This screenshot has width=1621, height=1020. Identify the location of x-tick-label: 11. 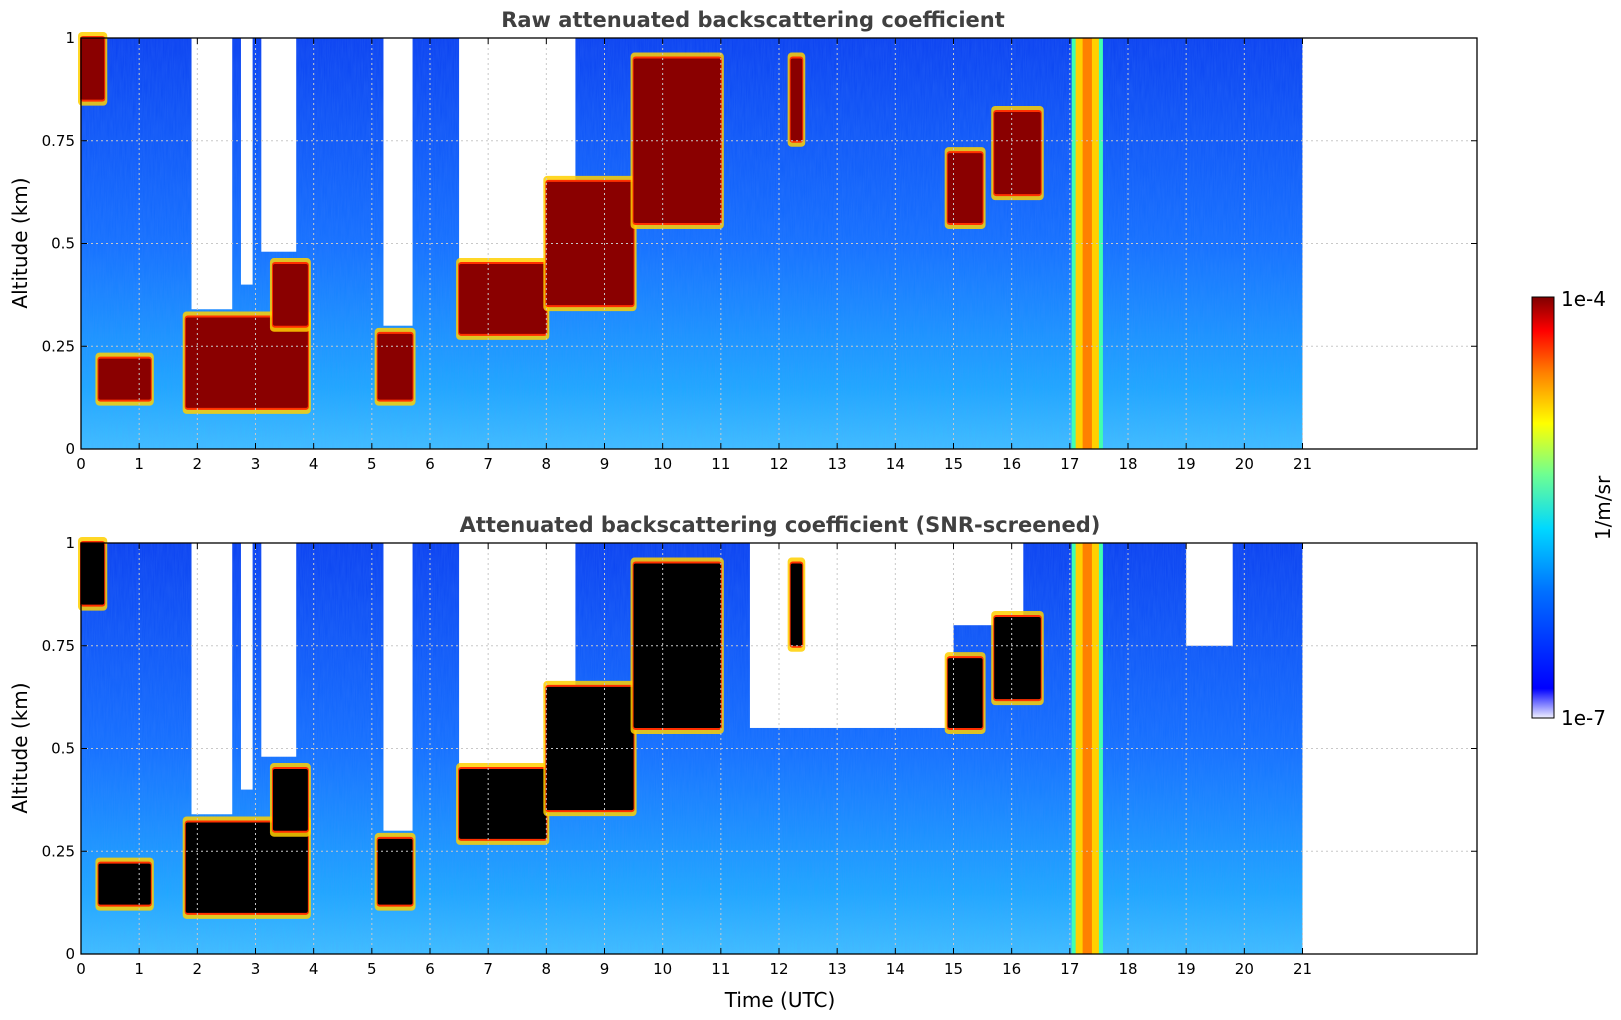
(720, 969).